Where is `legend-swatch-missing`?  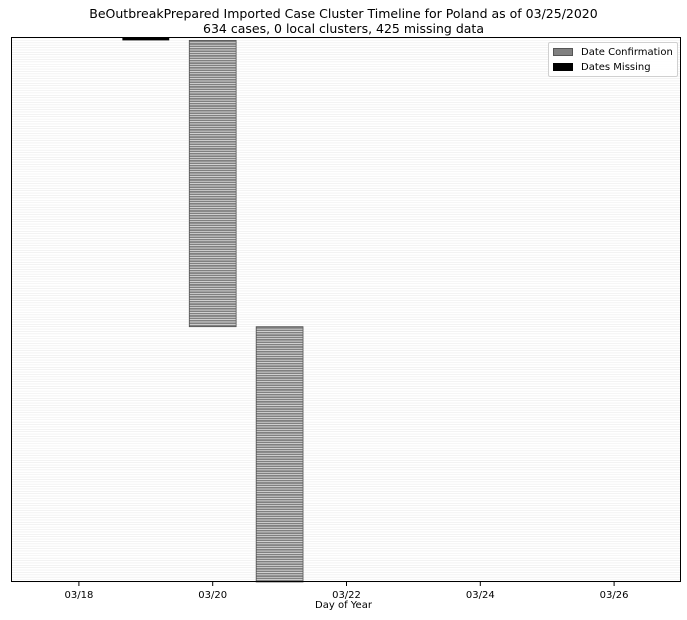 legend-swatch-missing is located at coordinates (563, 67).